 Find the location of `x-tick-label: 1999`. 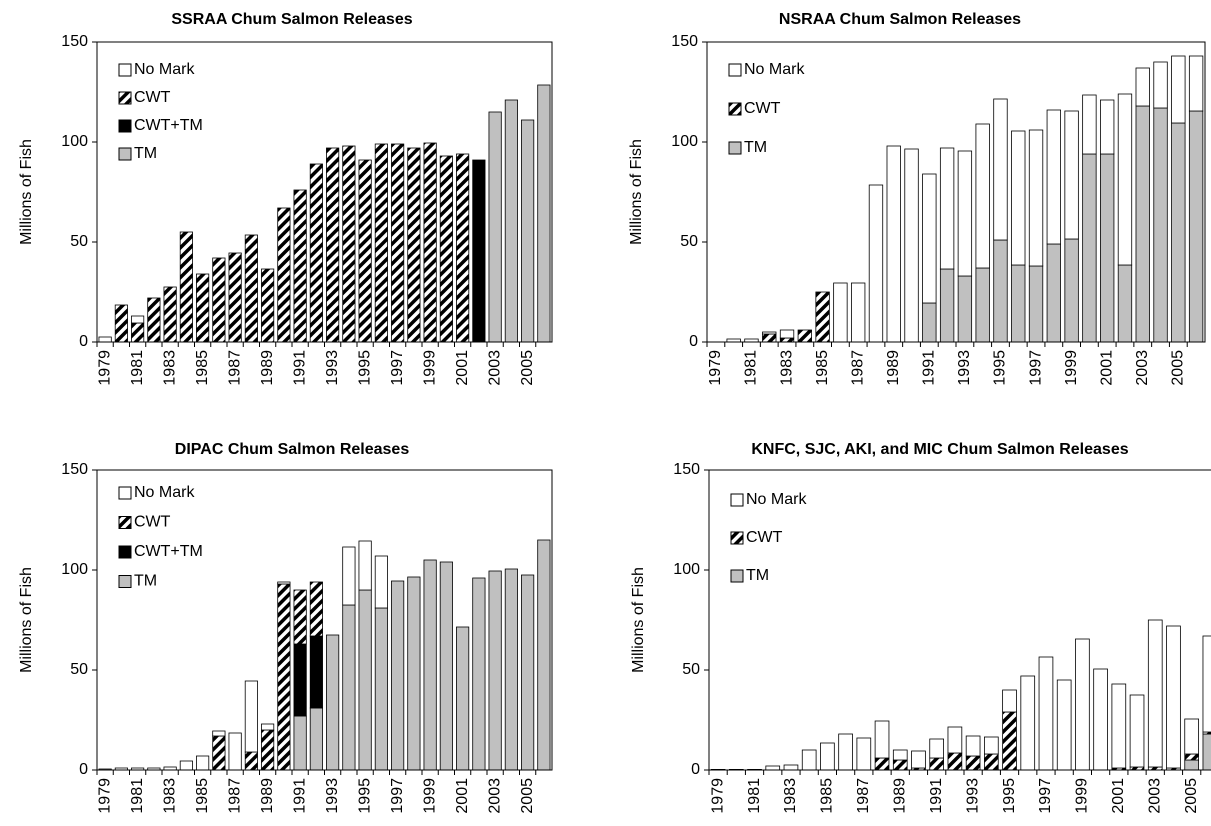

x-tick-label: 1999 is located at coordinates (429, 796).